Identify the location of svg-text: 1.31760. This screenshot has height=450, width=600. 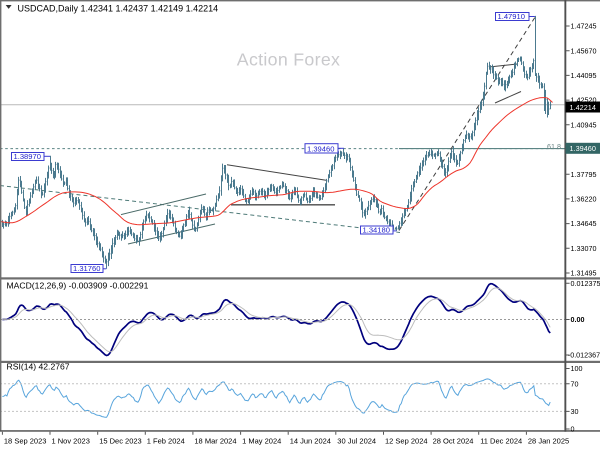
(86, 268).